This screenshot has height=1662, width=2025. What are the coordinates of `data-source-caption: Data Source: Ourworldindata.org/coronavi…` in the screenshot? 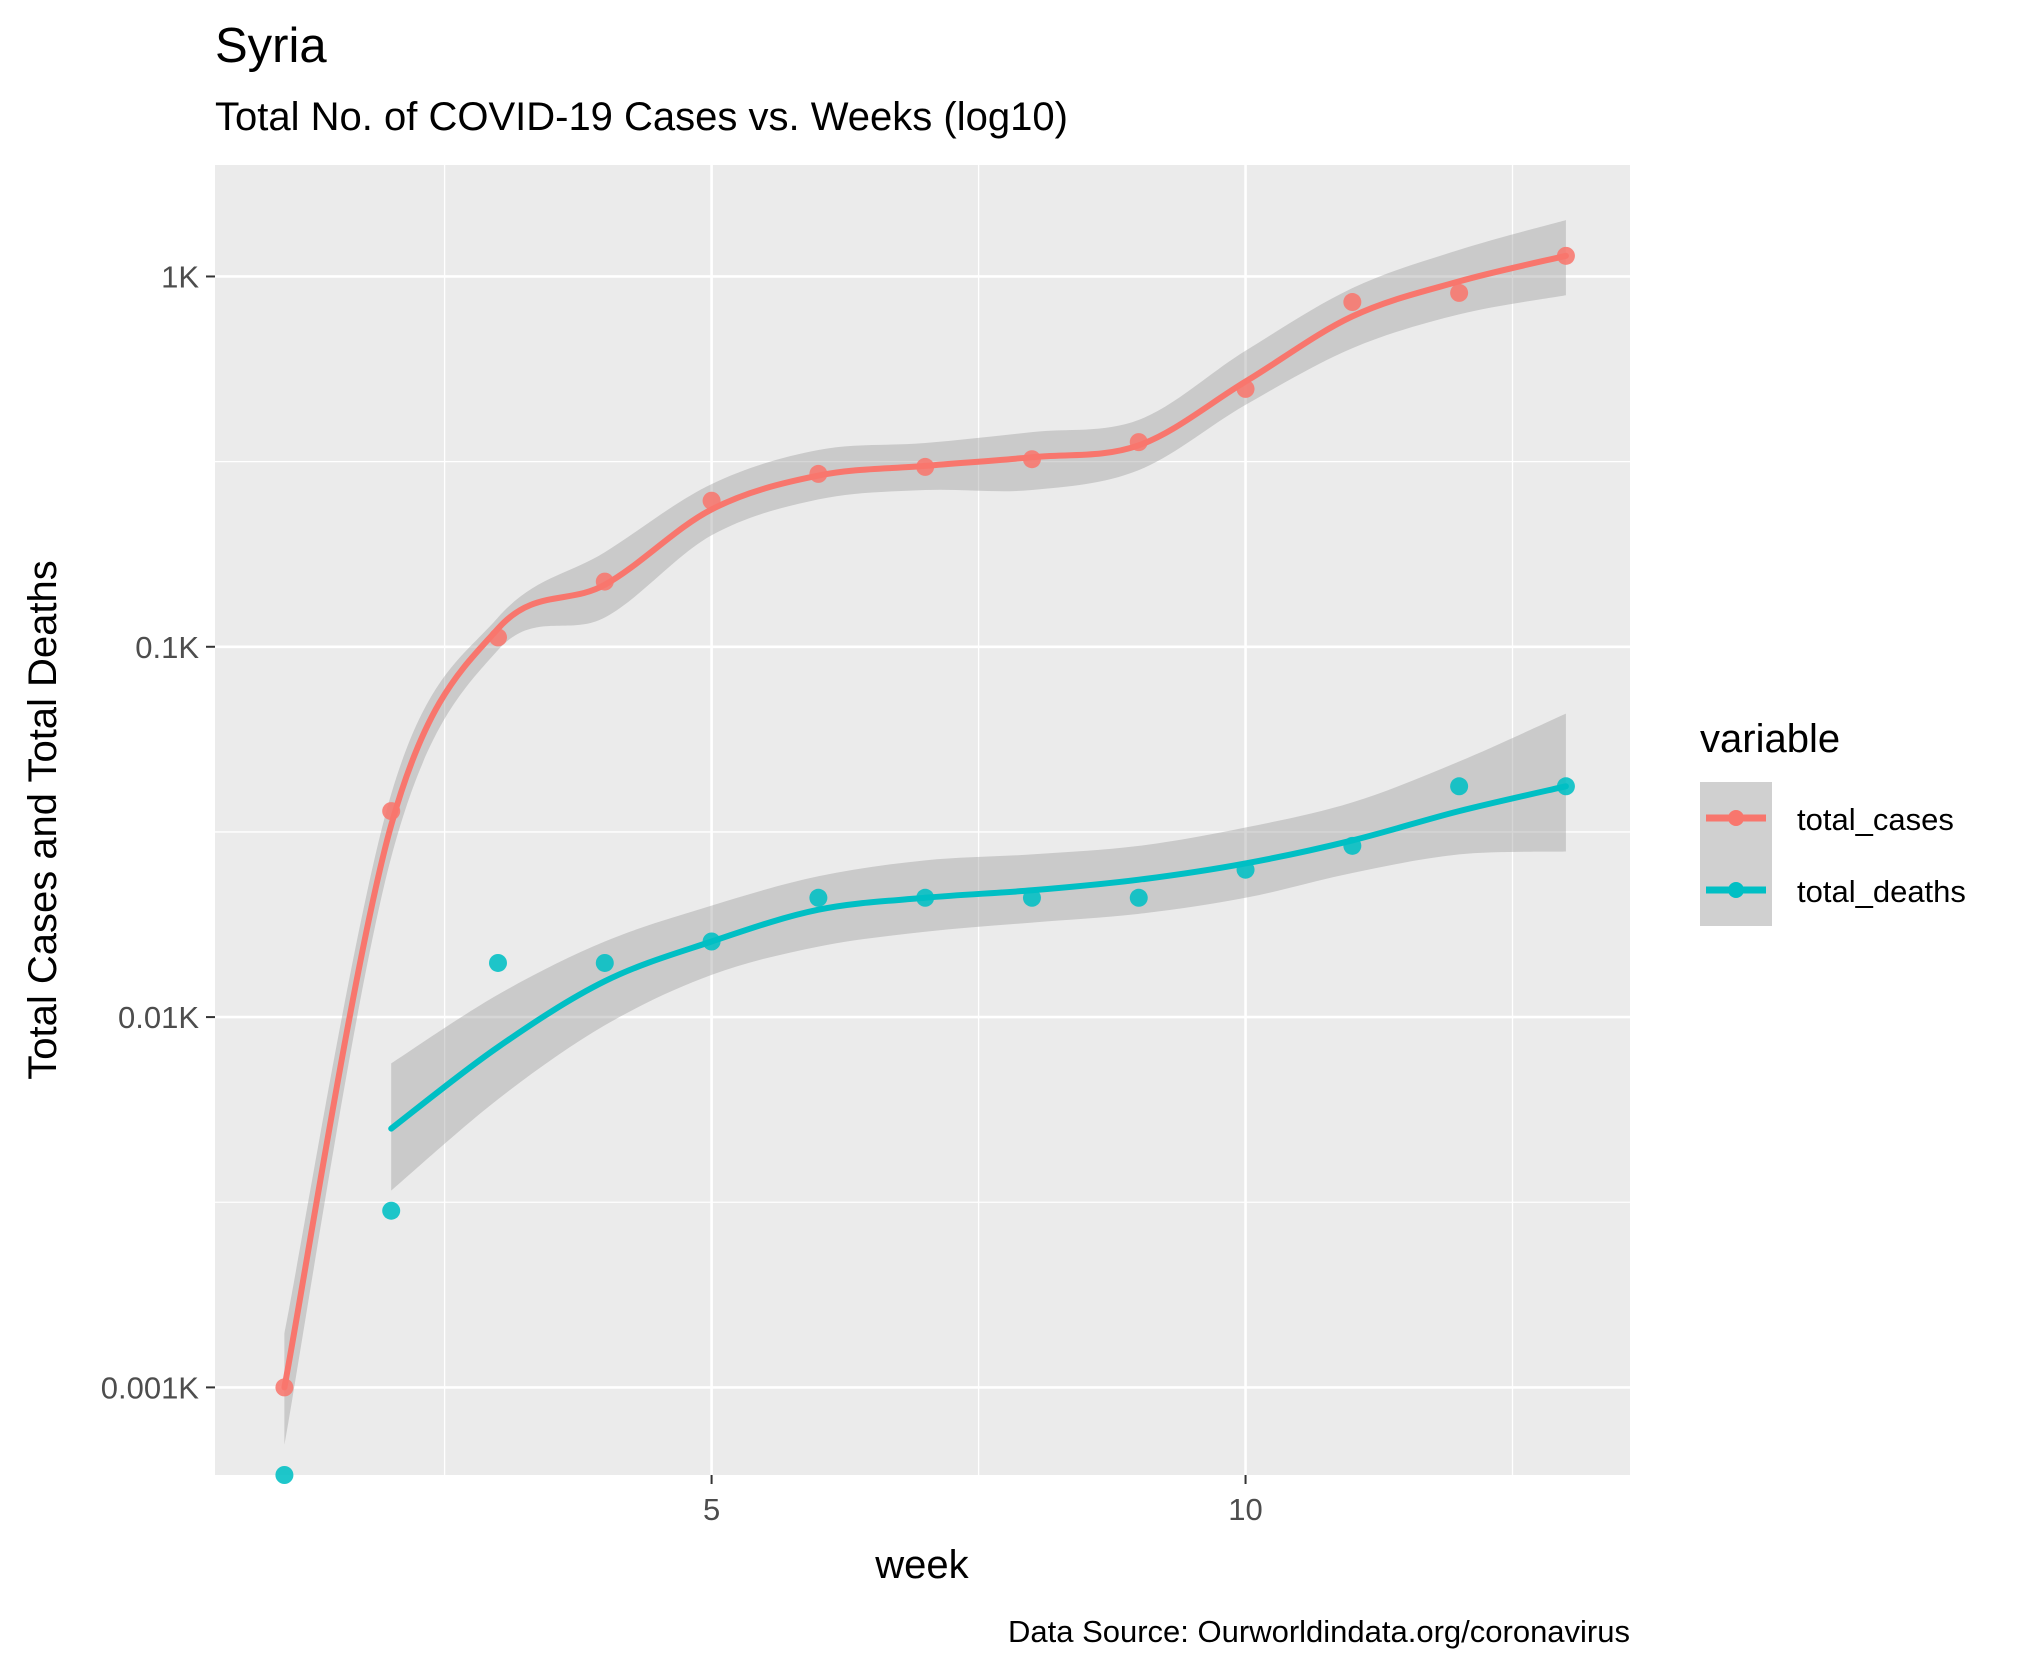 It's located at (1319, 1631).